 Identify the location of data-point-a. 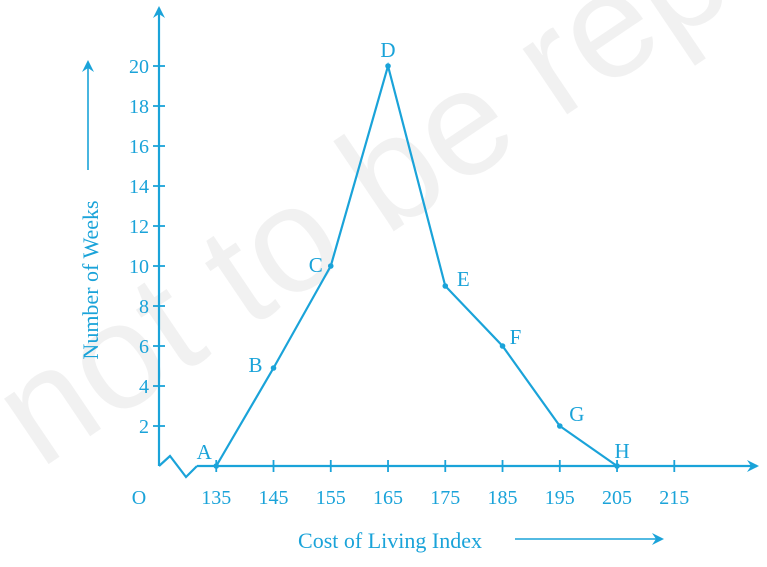
(216, 466).